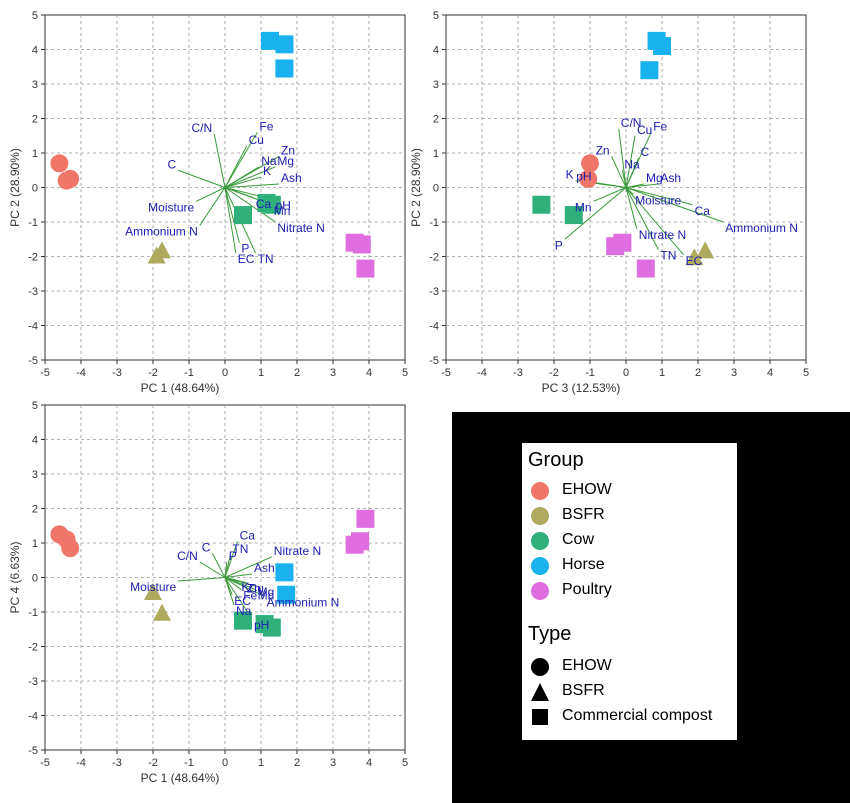 The height and width of the screenshot is (803, 850). I want to click on y-tick-label: 4, so click(35, 51).